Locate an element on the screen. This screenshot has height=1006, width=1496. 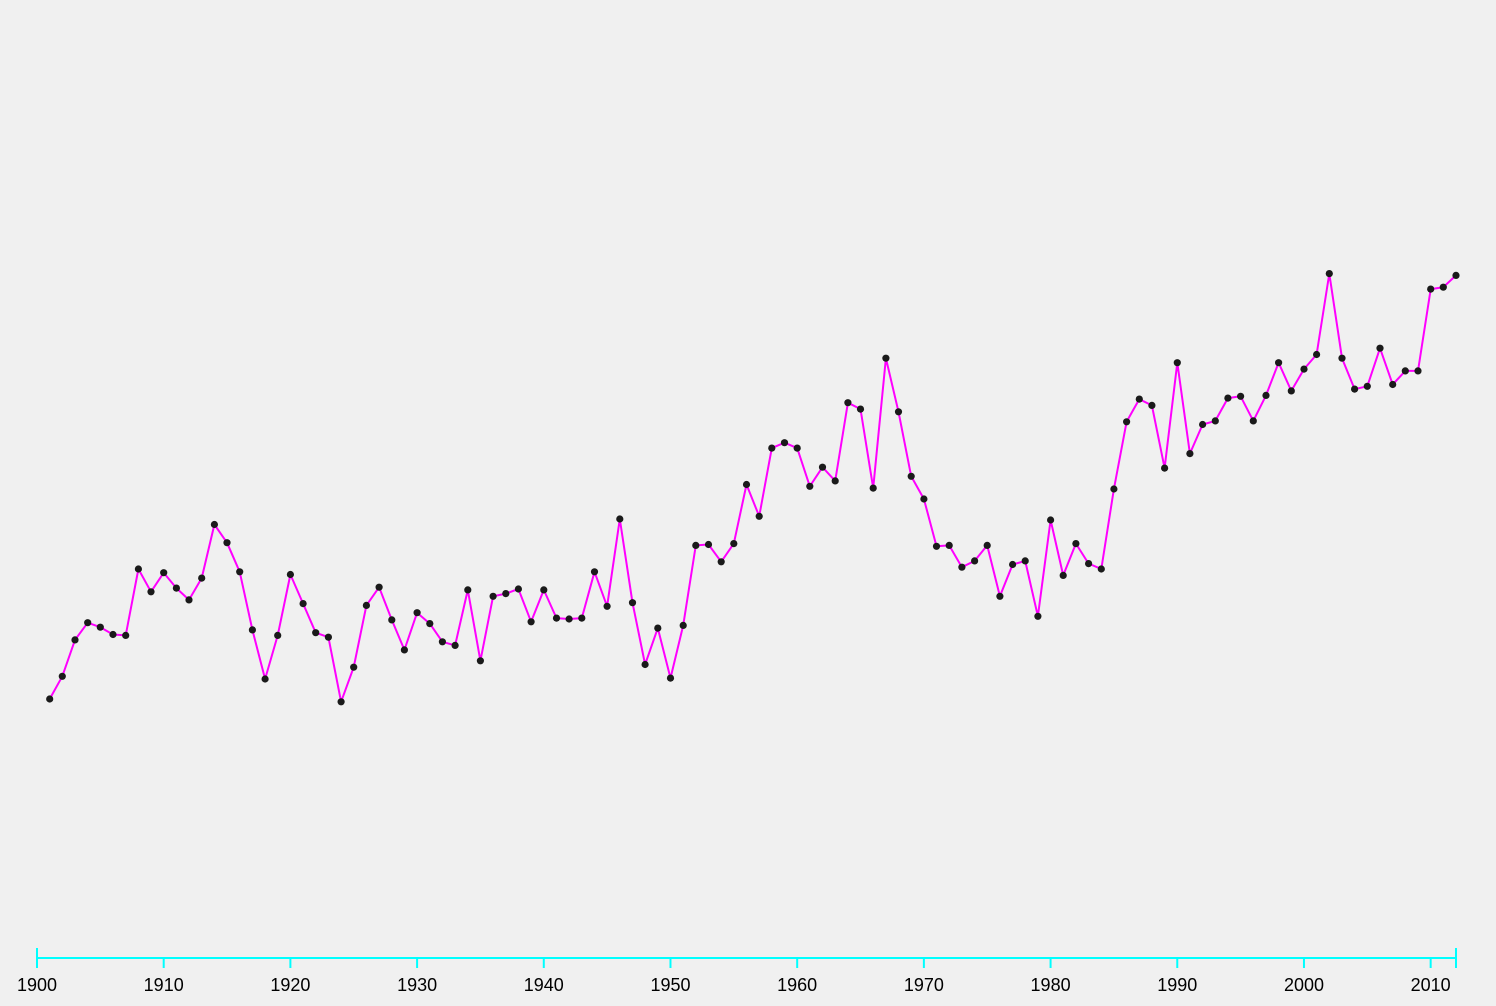
x-tick-label: 2010 is located at coordinates (1431, 985).